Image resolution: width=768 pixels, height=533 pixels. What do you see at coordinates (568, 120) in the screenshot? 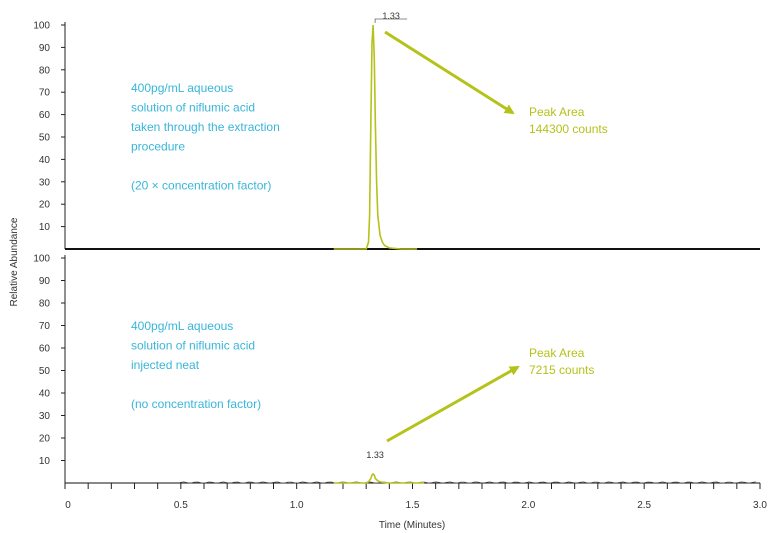
I see `peak-area-annotation: Peak Area 144300 counts` at bounding box center [568, 120].